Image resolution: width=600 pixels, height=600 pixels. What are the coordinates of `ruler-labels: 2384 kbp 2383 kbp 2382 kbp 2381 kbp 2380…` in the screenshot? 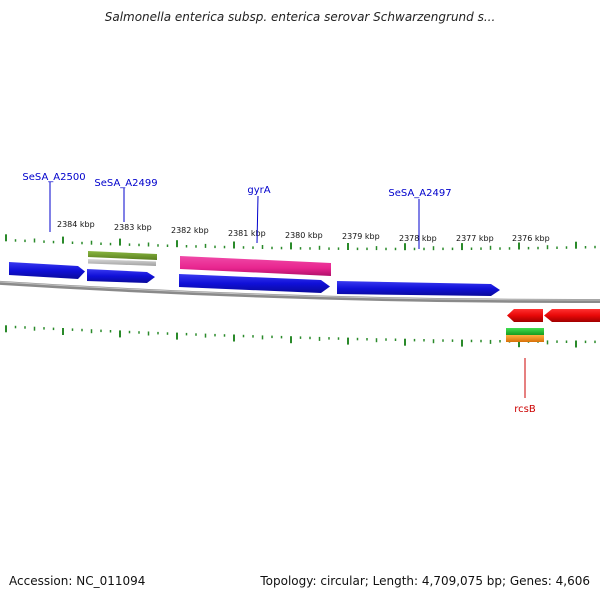 It's located at (303, 231).